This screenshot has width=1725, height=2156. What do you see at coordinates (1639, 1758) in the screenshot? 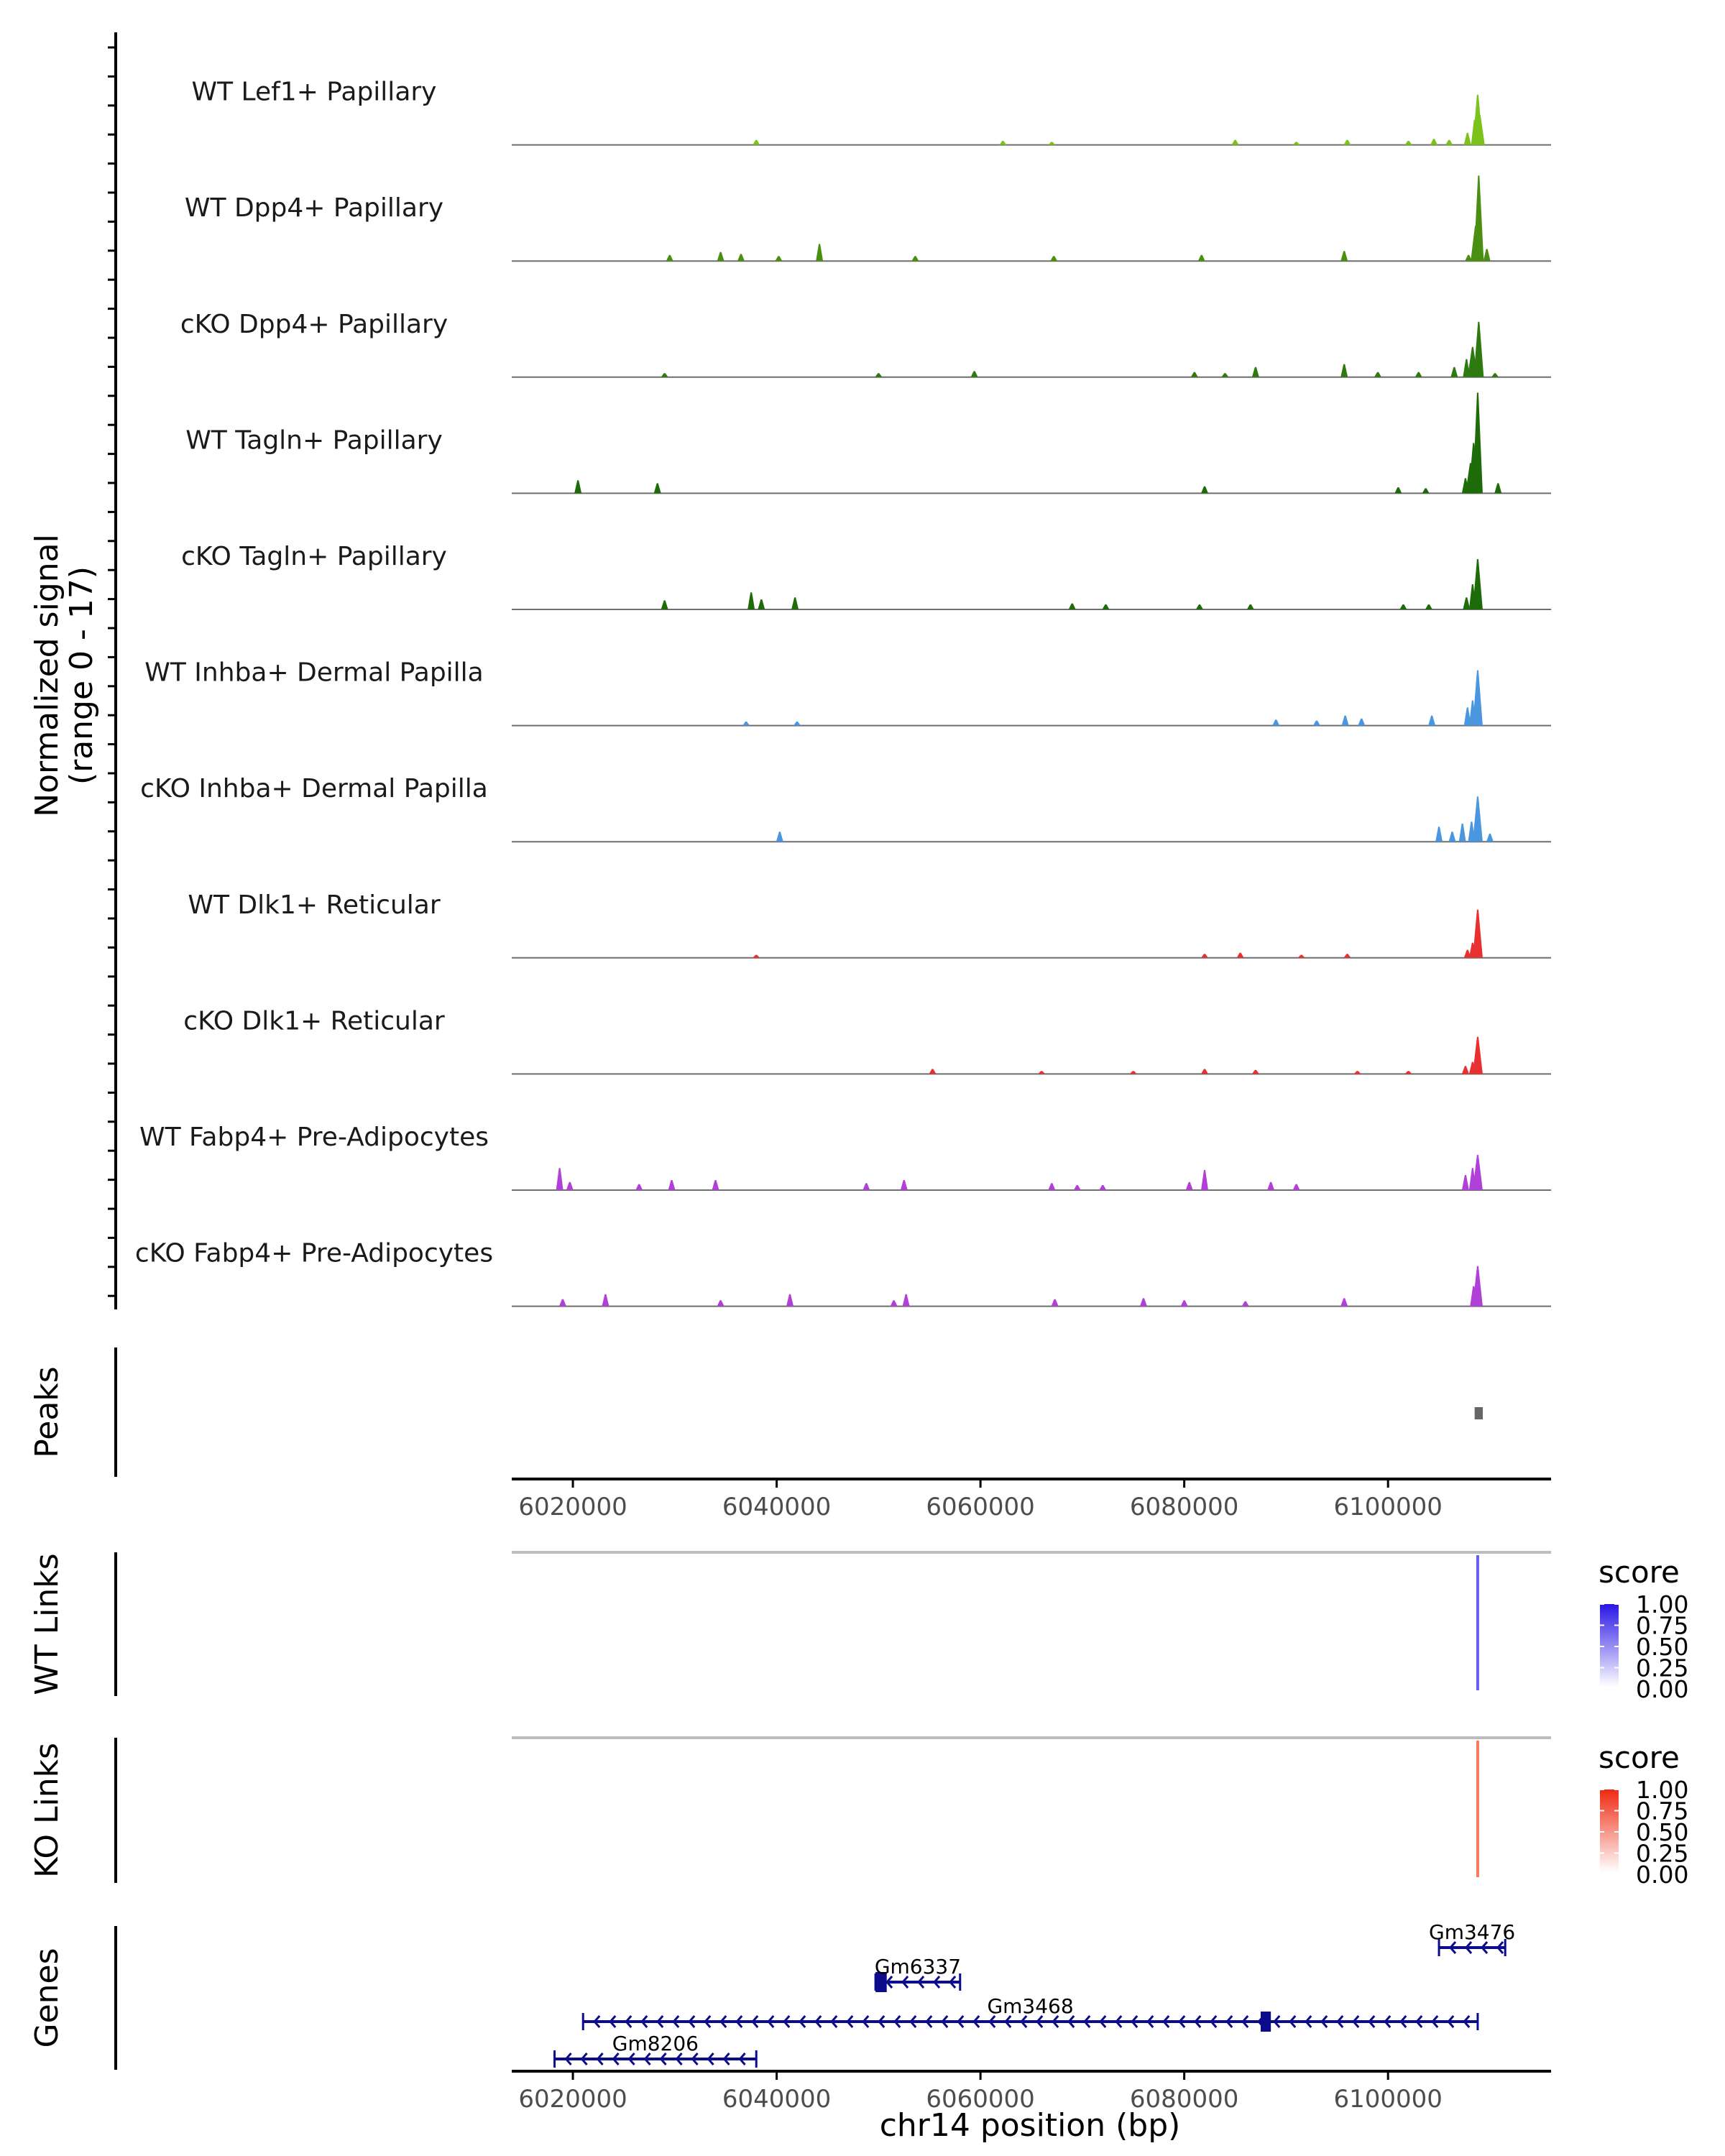
I see `legend-title: score` at bounding box center [1639, 1758].